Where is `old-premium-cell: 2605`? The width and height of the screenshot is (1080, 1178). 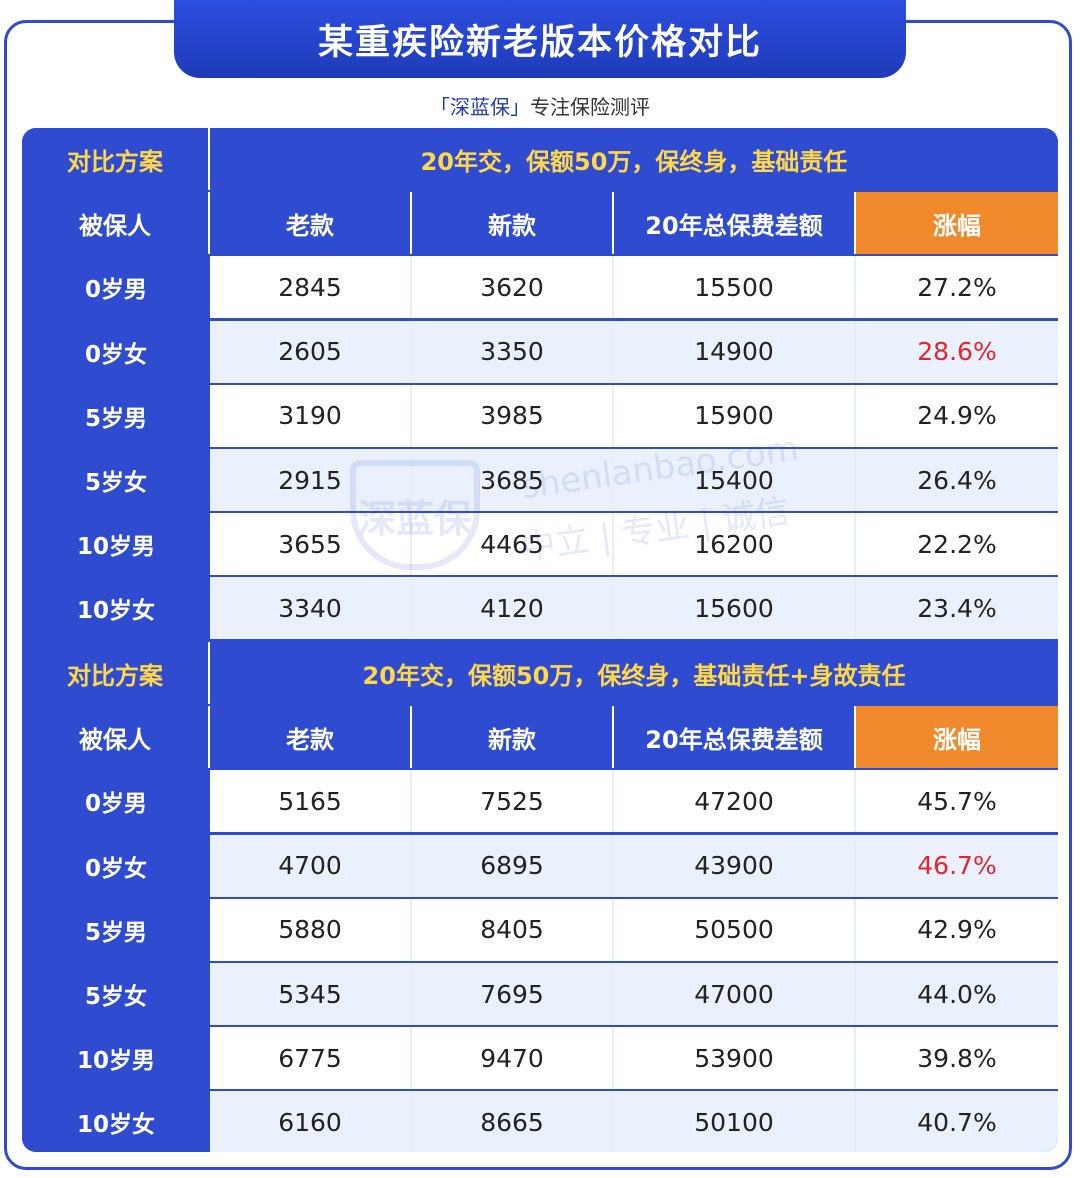 old-premium-cell: 2605 is located at coordinates (311, 351).